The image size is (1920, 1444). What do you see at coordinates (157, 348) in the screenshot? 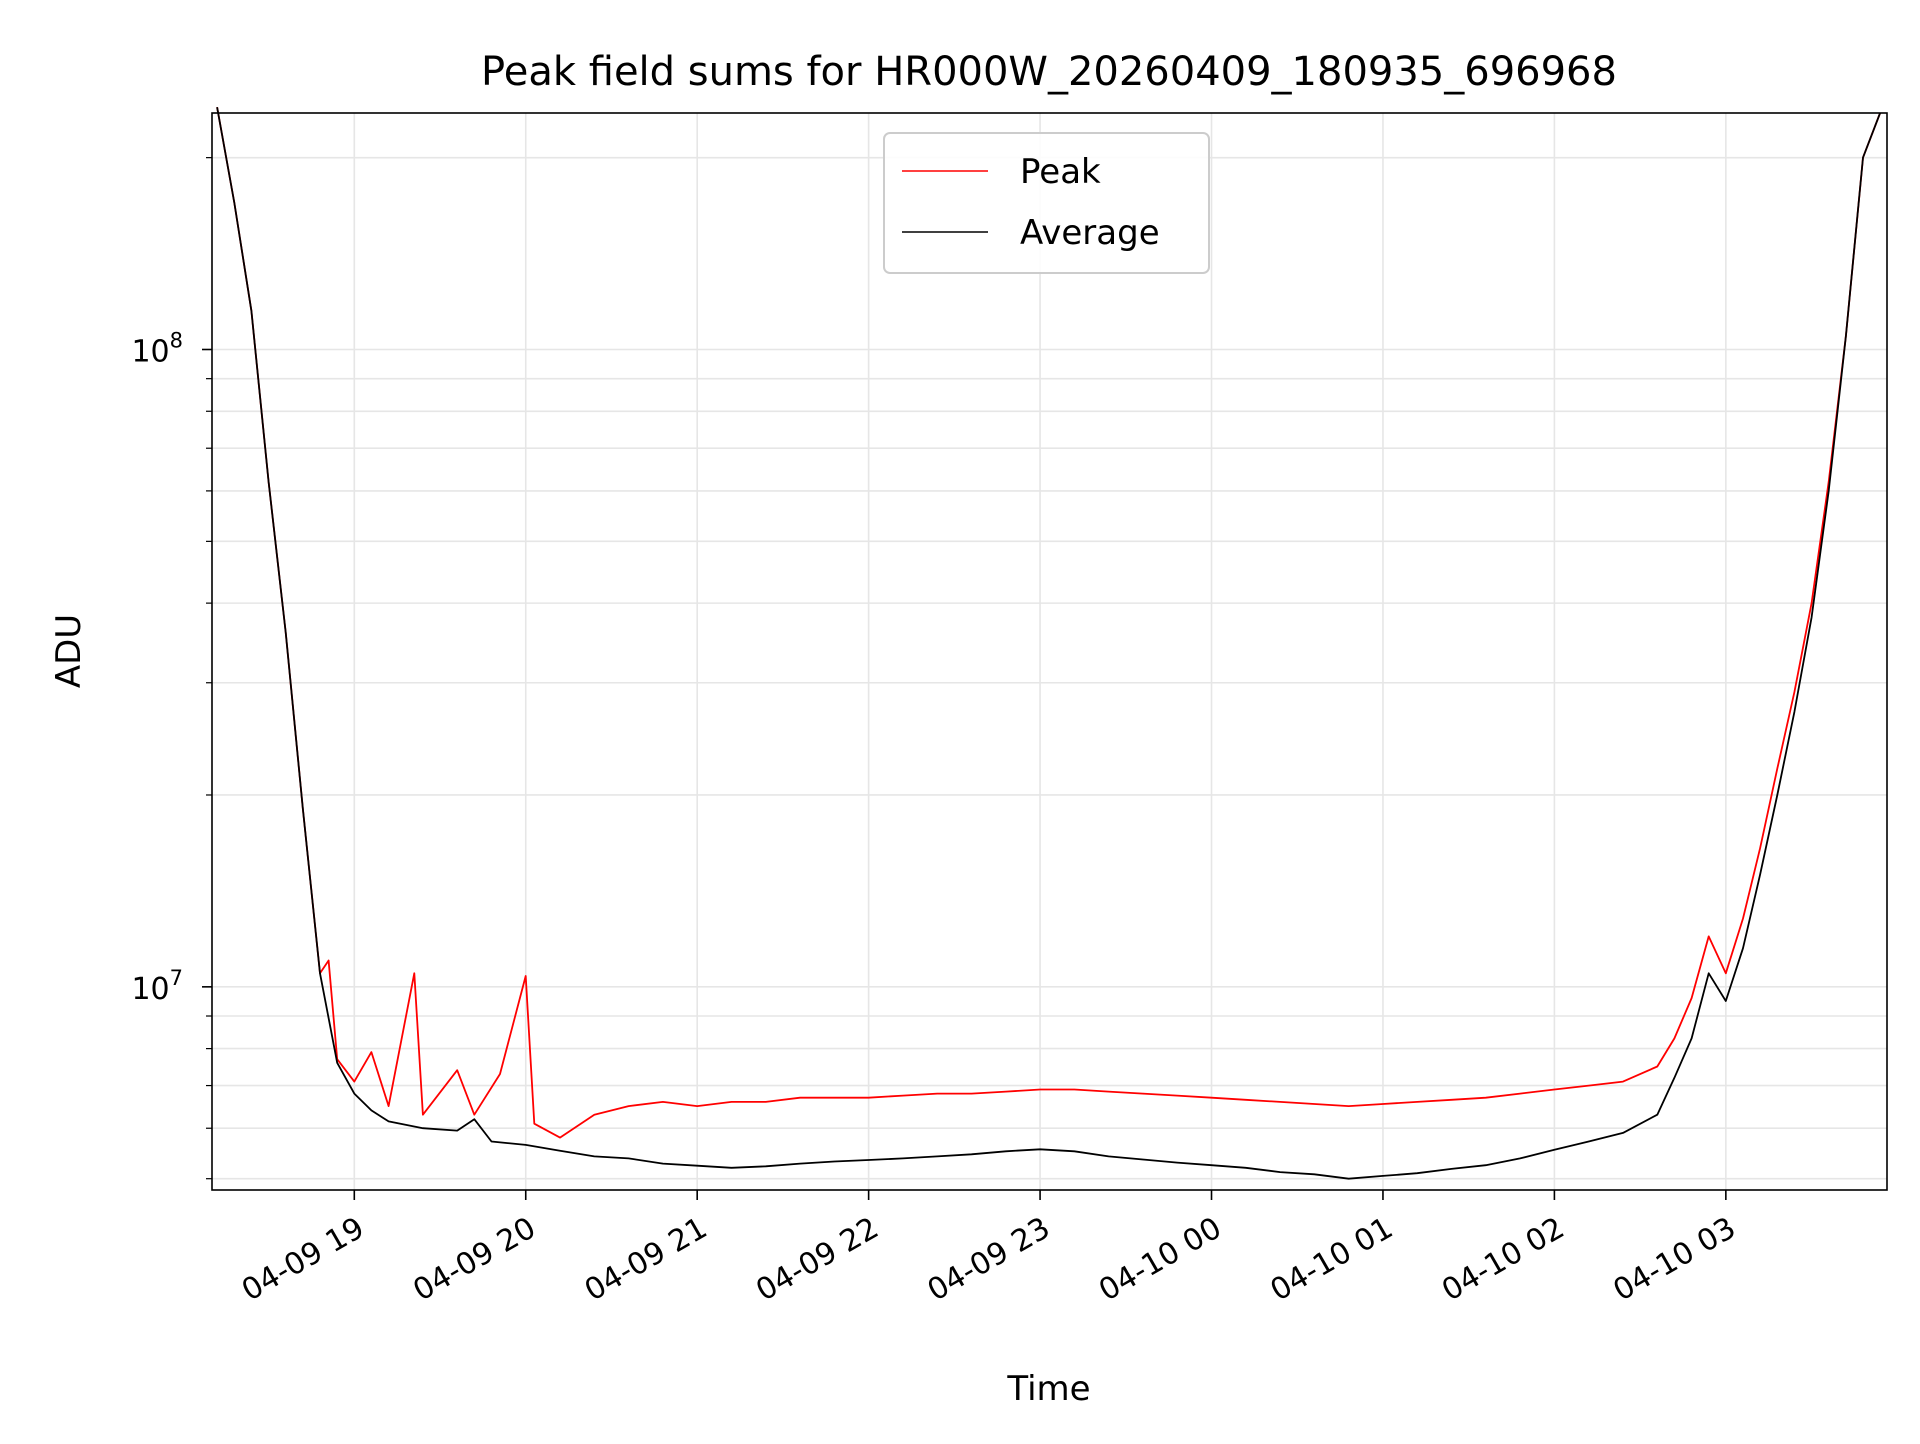
I see `y-tick-label: 10⁸` at bounding box center [157, 348].